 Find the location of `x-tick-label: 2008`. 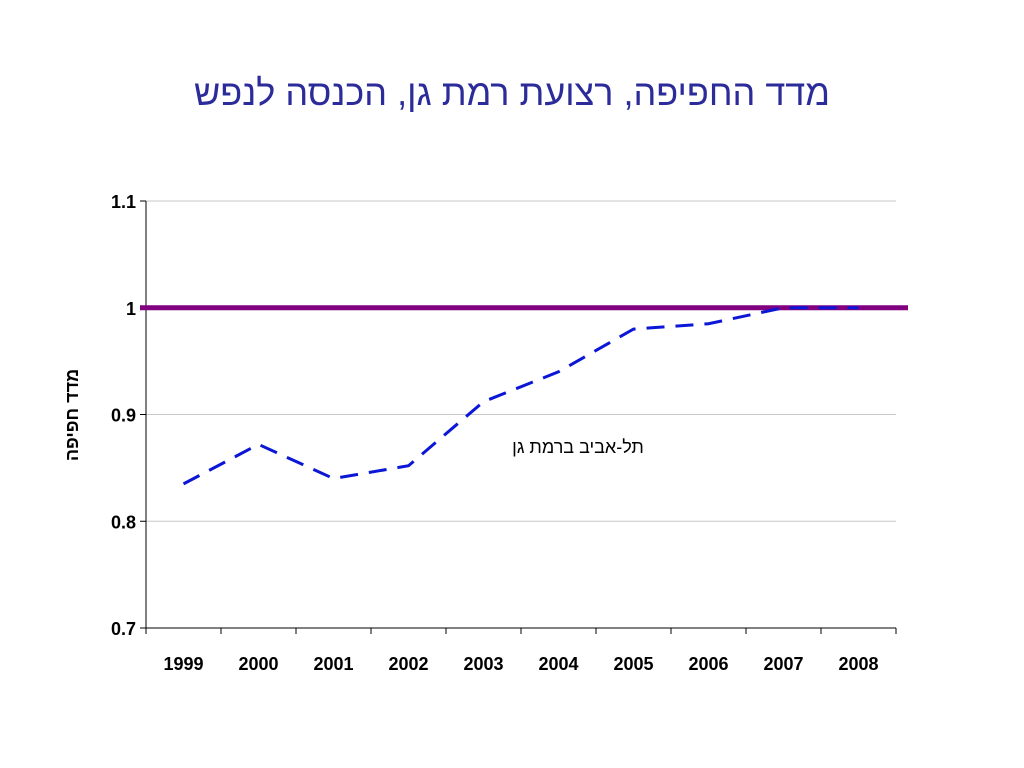

x-tick-label: 2008 is located at coordinates (858, 664).